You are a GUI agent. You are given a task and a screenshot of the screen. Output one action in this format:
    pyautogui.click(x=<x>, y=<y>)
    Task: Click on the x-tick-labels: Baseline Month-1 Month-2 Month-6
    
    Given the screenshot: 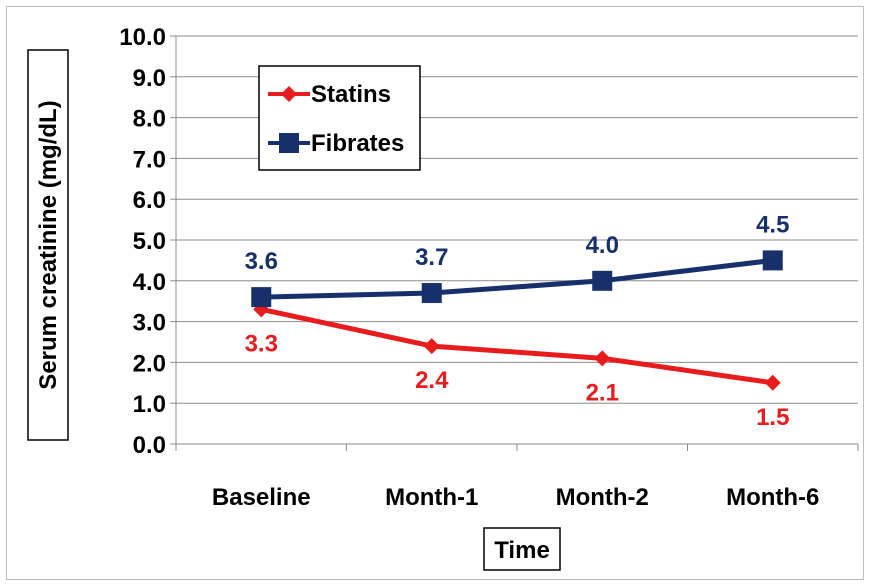 What is the action you would take?
    pyautogui.click(x=516, y=497)
    